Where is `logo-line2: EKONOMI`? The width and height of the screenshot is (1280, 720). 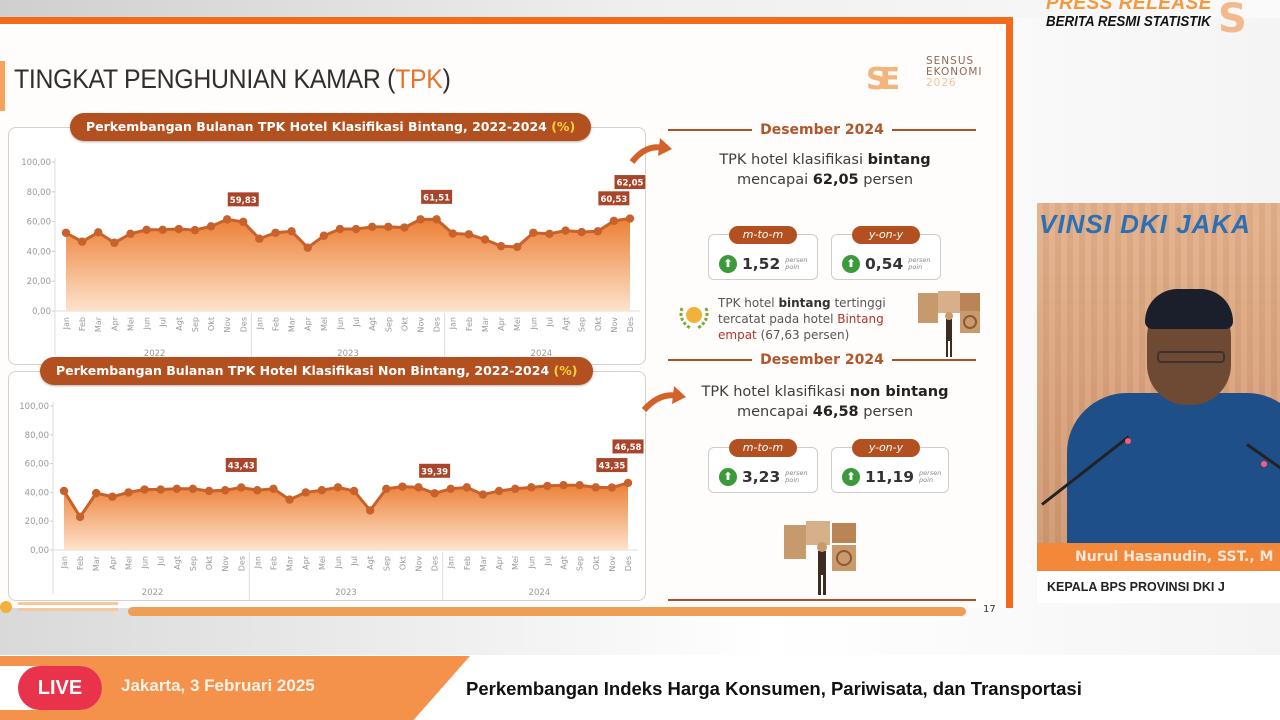 logo-line2: EKONOMI is located at coordinates (954, 72).